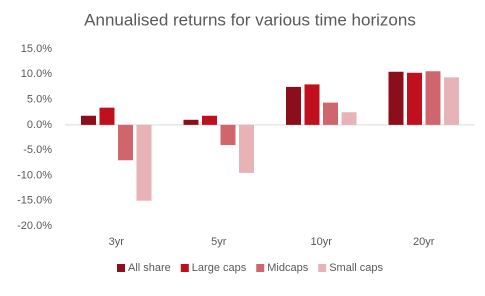 The height and width of the screenshot is (296, 485). What do you see at coordinates (219, 268) in the screenshot?
I see `legend-label: Large caps` at bounding box center [219, 268].